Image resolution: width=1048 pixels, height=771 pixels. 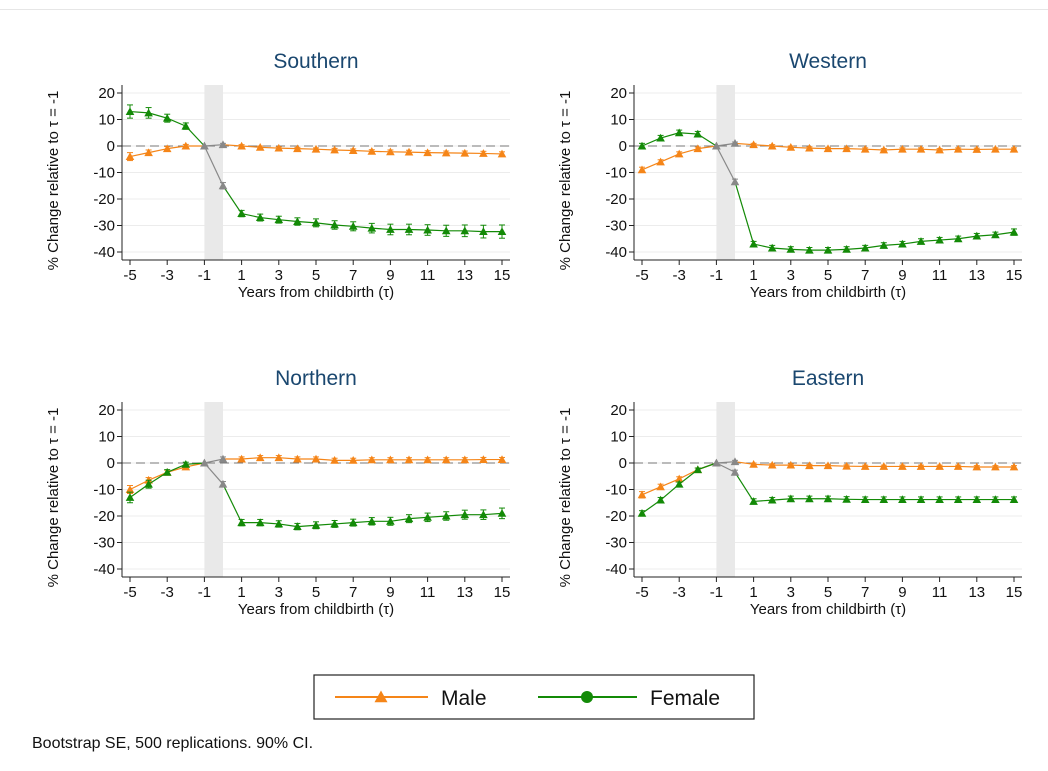 What do you see at coordinates (828, 378) in the screenshot?
I see `panel-title: Eastern` at bounding box center [828, 378].